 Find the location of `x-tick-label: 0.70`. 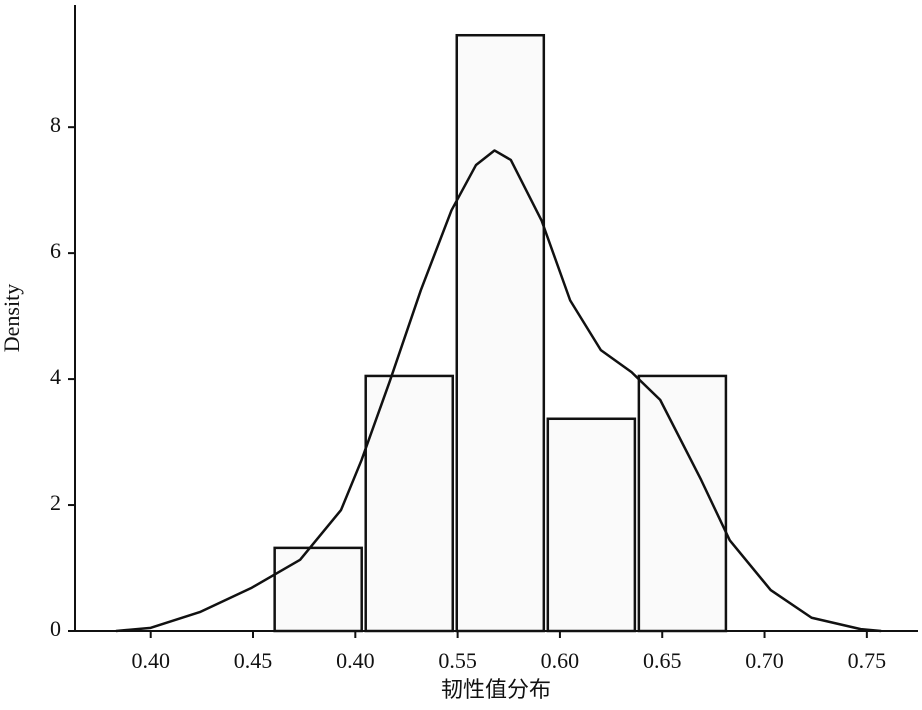

x-tick-label: 0.70 is located at coordinates (764, 660).